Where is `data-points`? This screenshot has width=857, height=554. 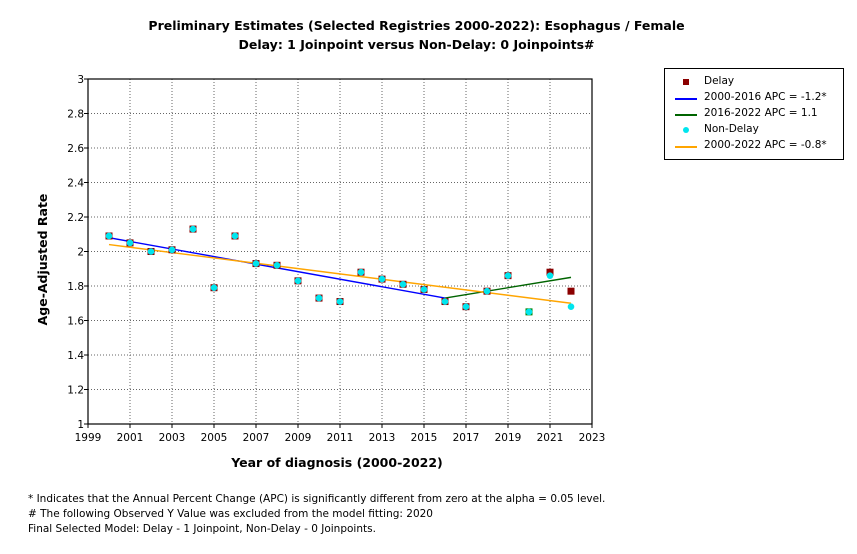 data-points is located at coordinates (340, 270).